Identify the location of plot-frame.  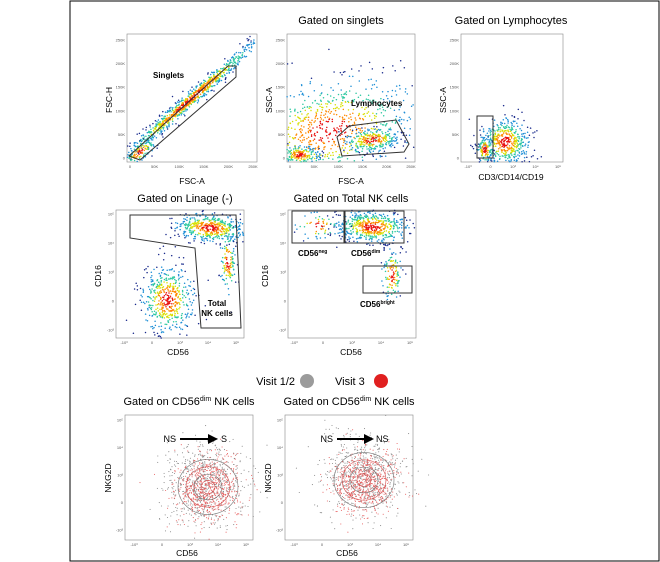
(180, 274).